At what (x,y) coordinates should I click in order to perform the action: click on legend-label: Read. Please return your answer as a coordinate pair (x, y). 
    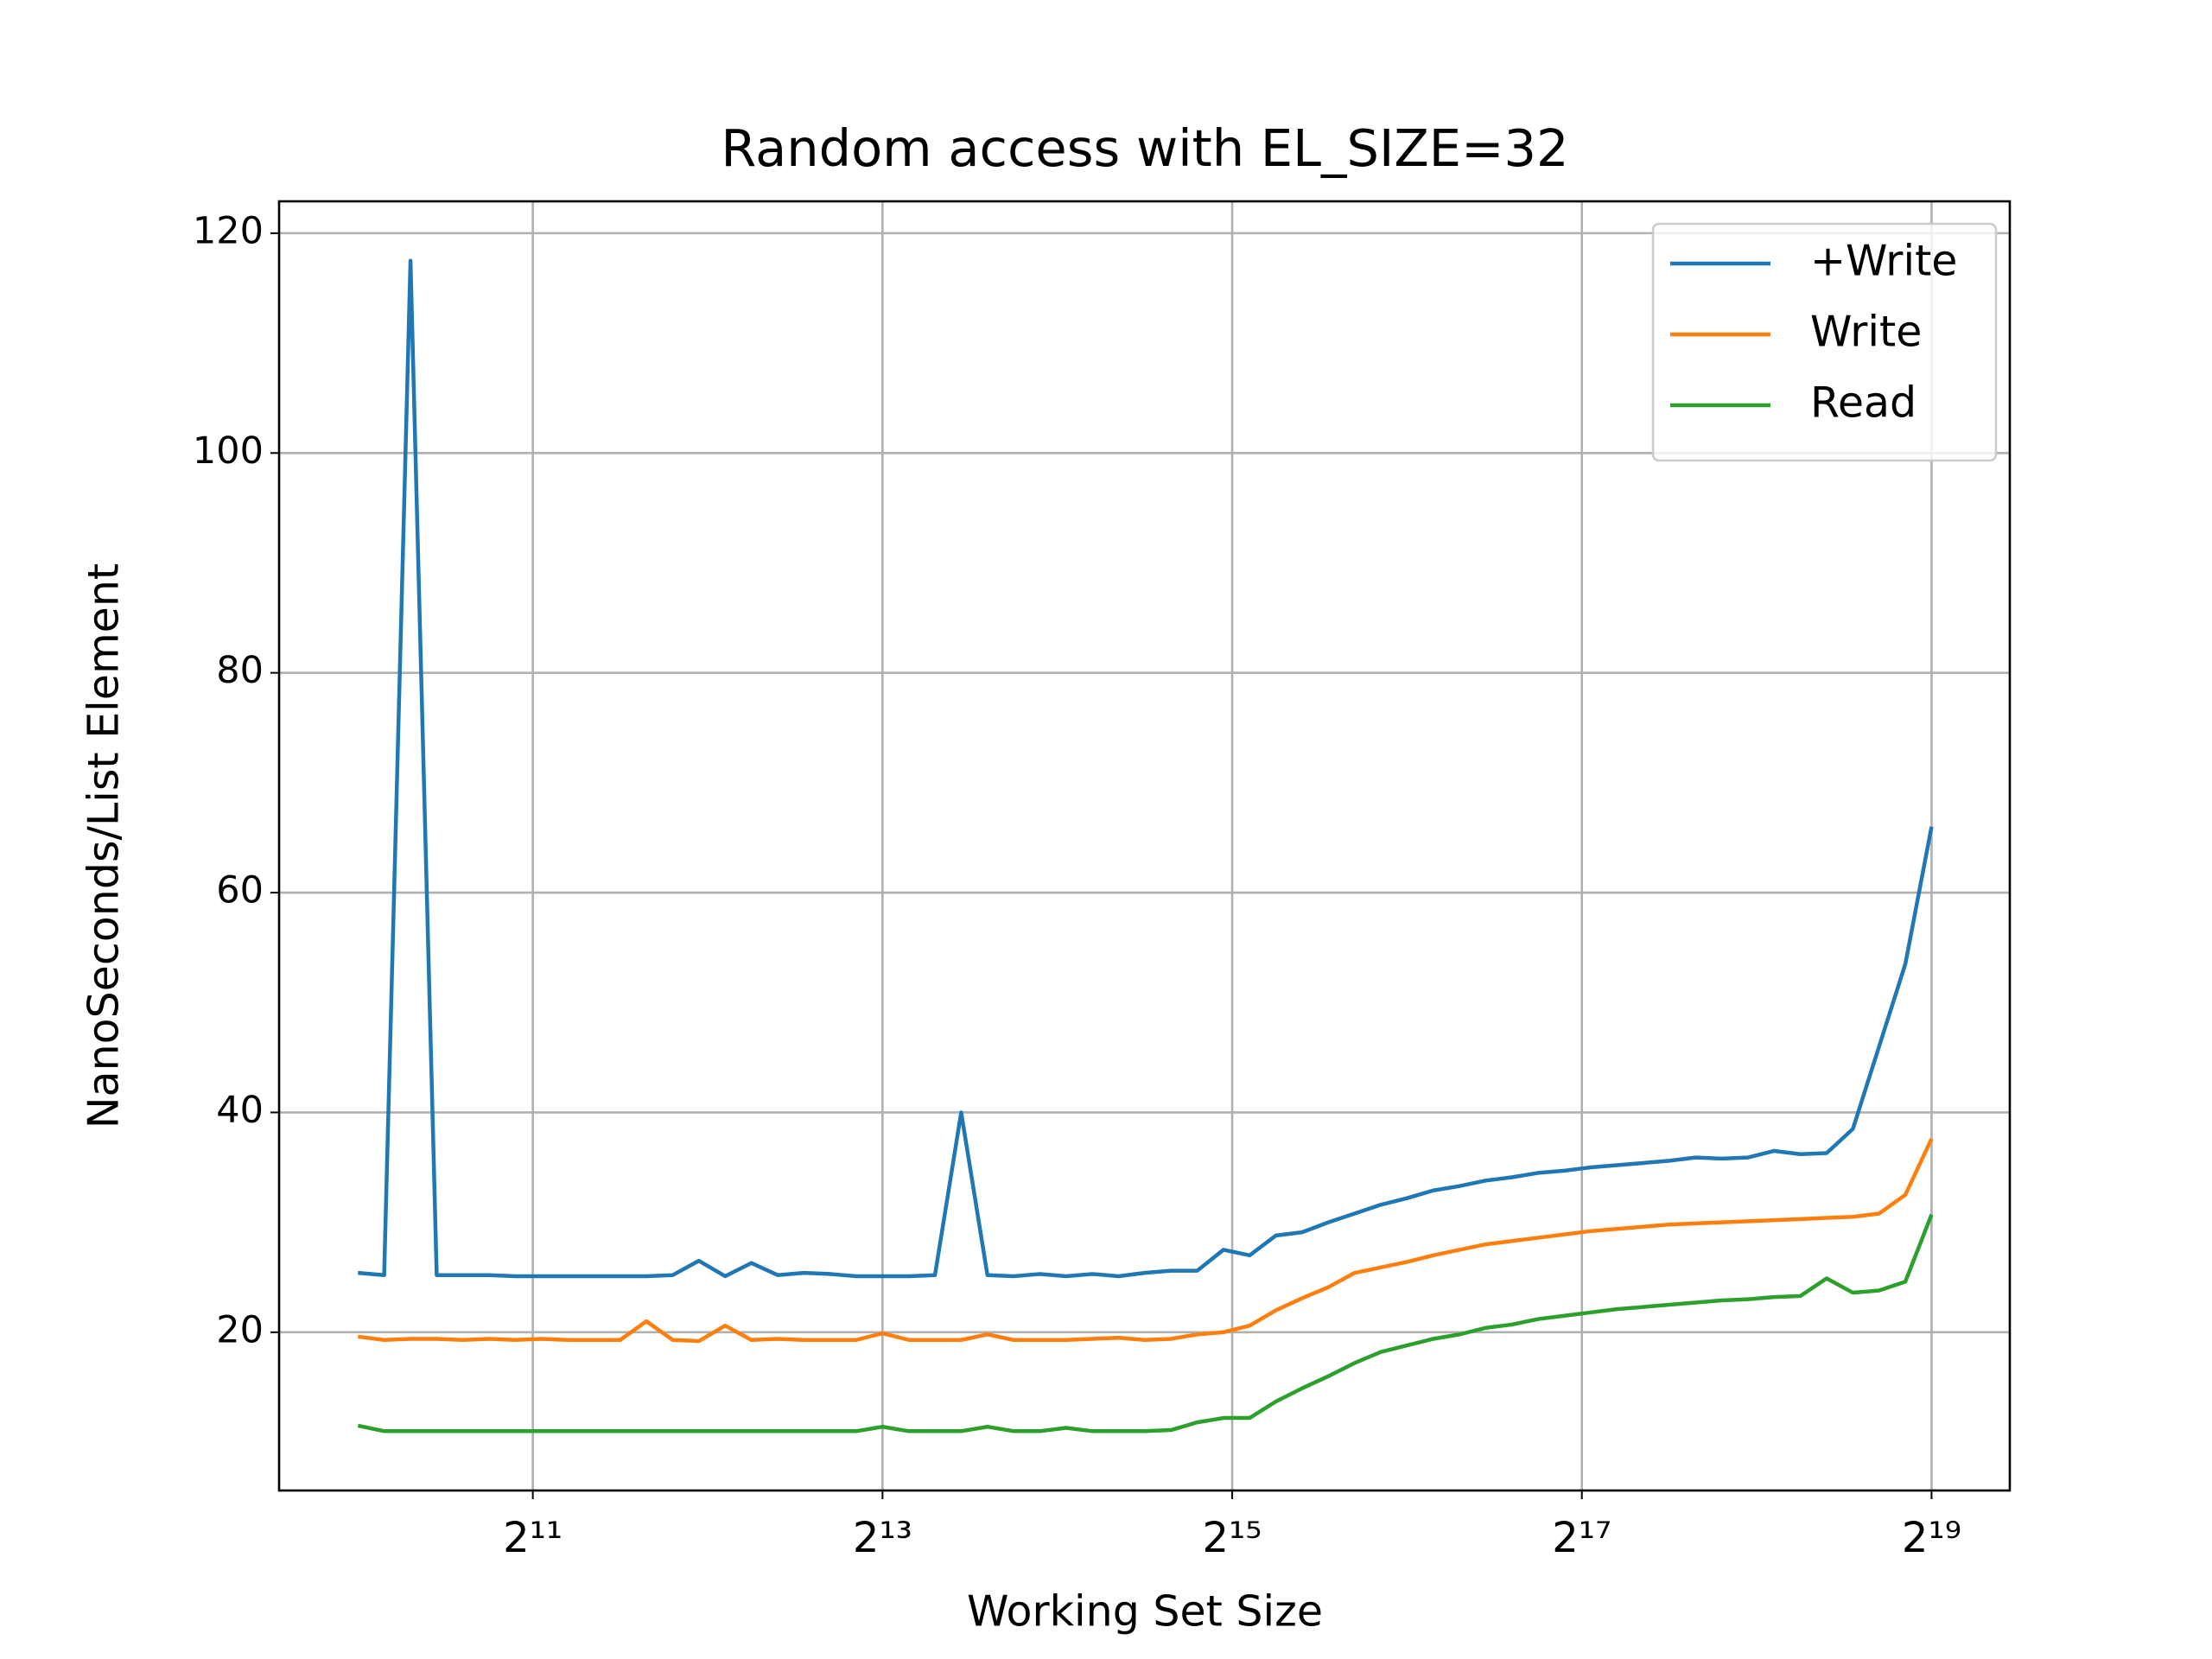
    Looking at the image, I should click on (1863, 403).